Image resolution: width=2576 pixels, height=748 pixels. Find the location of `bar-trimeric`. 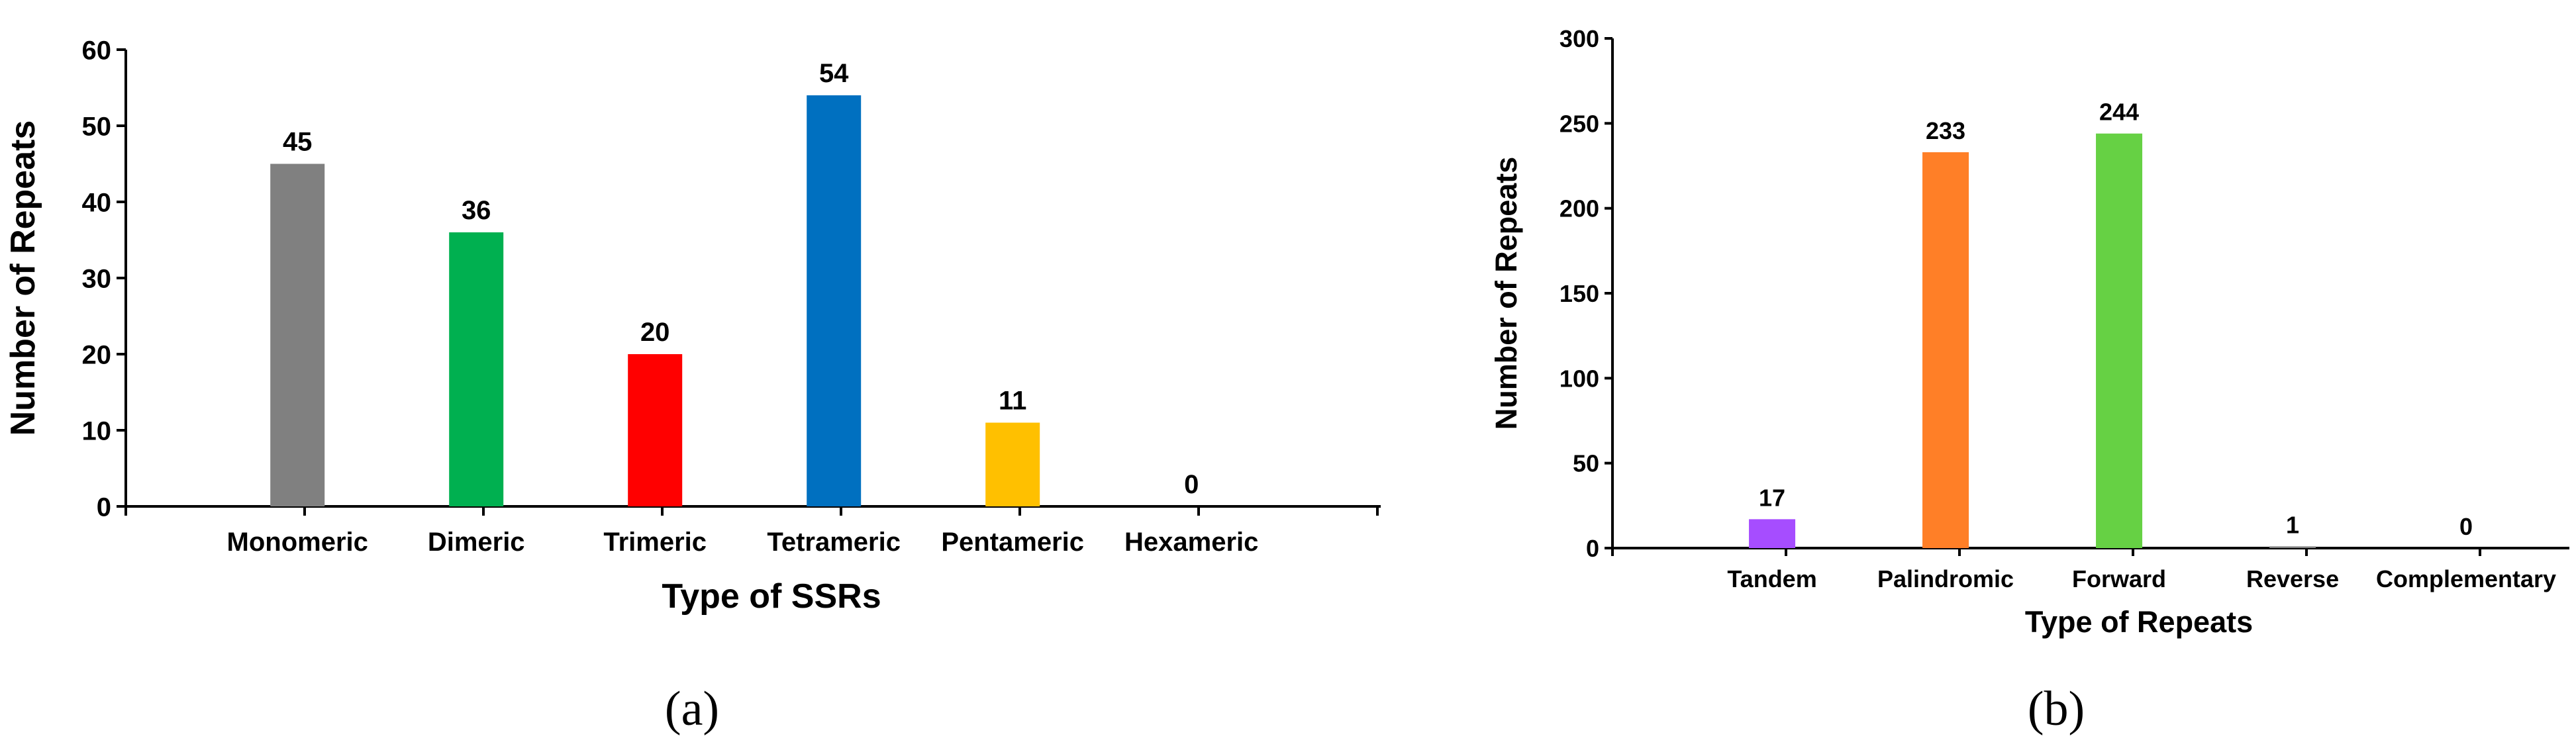

bar-trimeric is located at coordinates (655, 430).